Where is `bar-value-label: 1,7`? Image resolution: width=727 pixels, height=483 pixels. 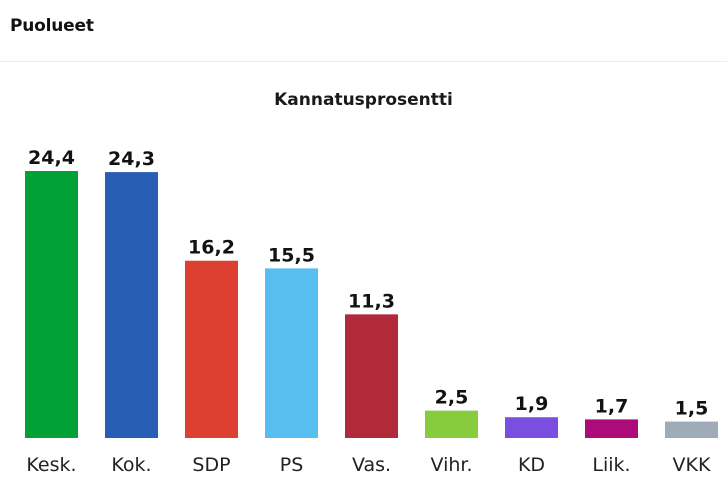 bar-value-label: 1,7 is located at coordinates (612, 406).